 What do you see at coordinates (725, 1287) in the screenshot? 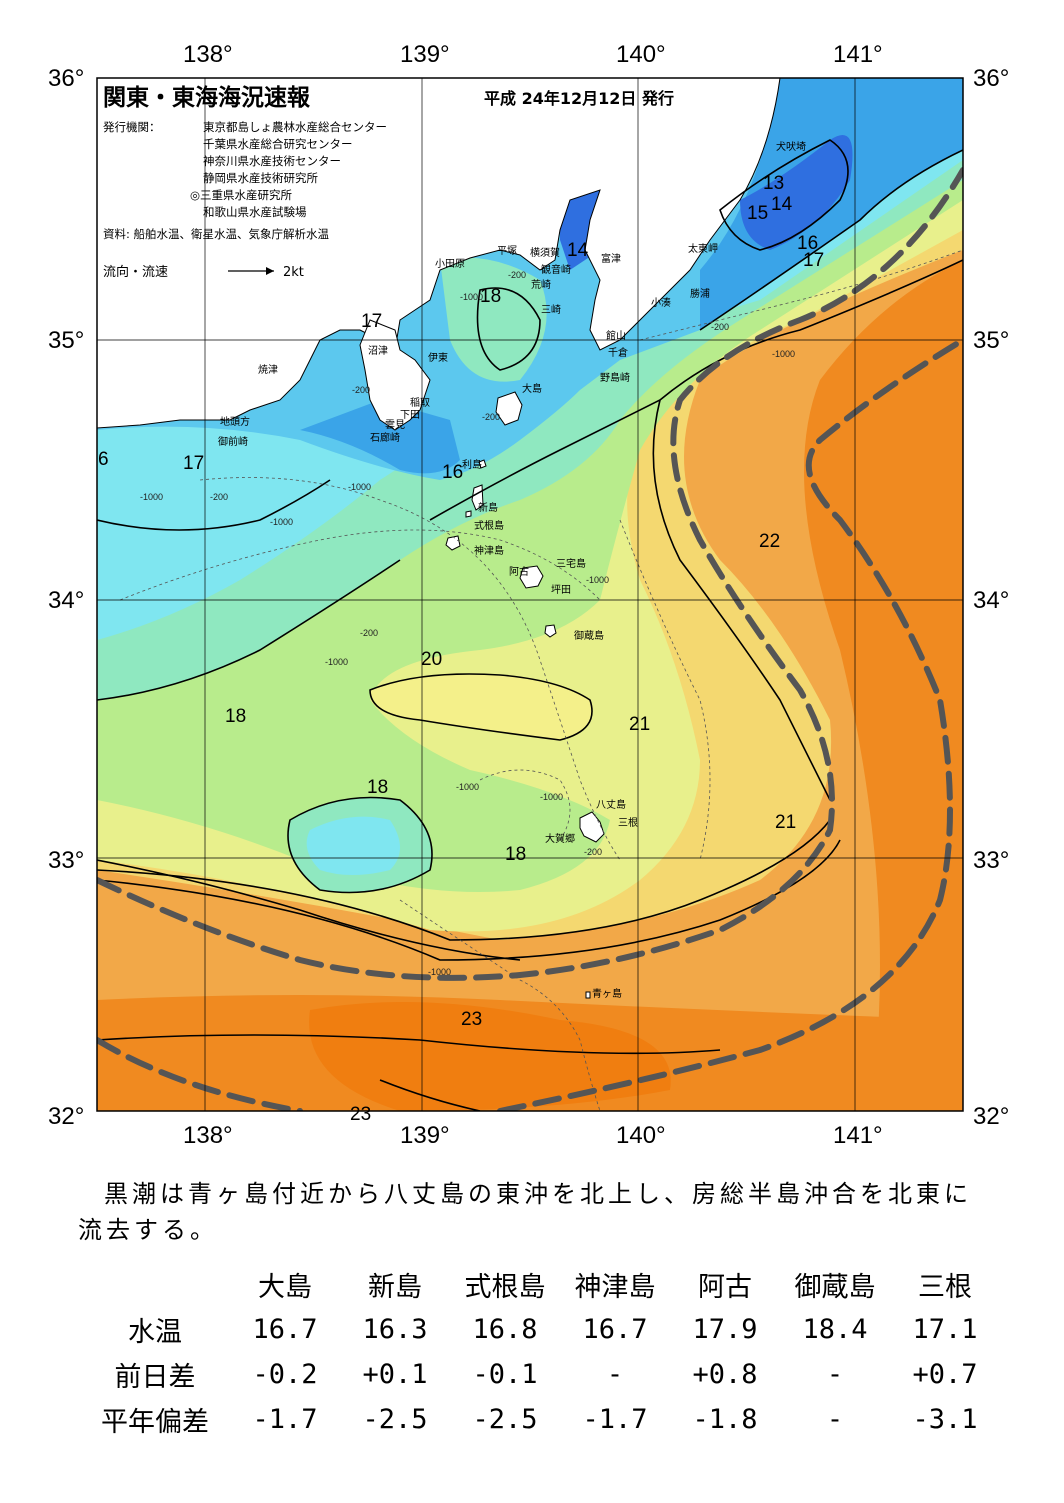
I see `column-header: 阿古` at bounding box center [725, 1287].